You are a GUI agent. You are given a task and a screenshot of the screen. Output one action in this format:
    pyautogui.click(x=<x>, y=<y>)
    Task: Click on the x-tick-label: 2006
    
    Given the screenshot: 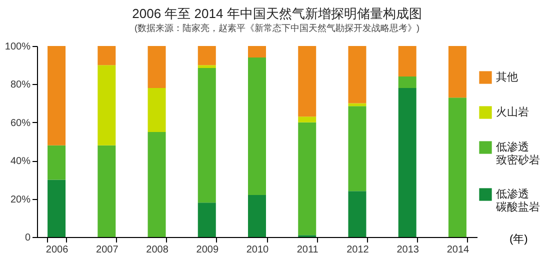 What is the action you would take?
    pyautogui.click(x=57, y=250)
    